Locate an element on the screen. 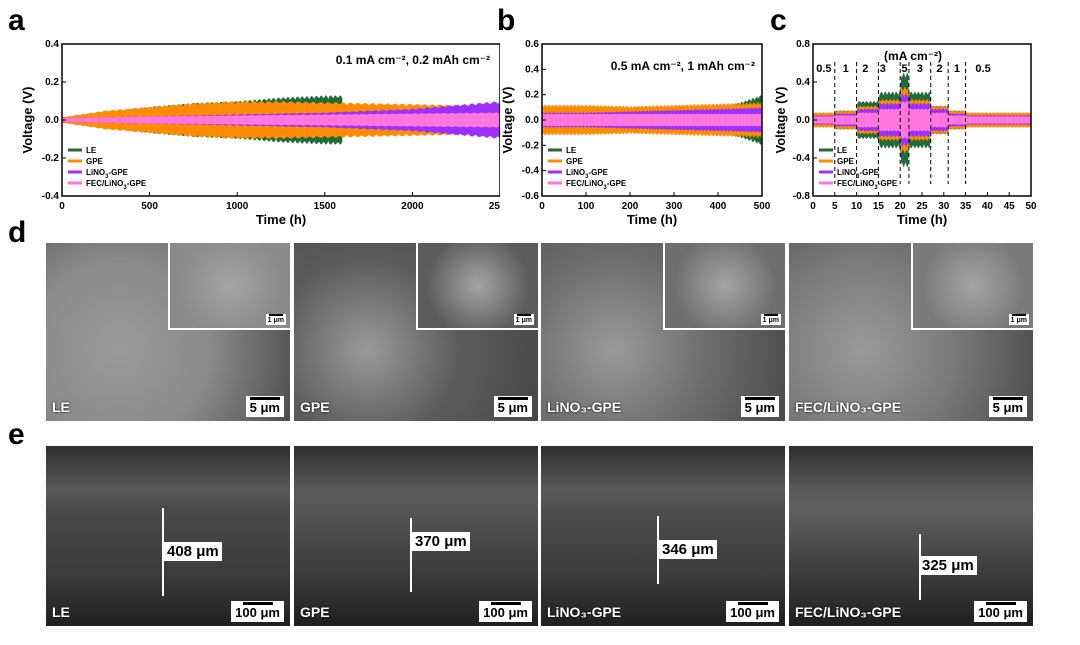 The height and width of the screenshot is (645, 1080). condition-annotation: (mA cm⁻²) is located at coordinates (913, 56).